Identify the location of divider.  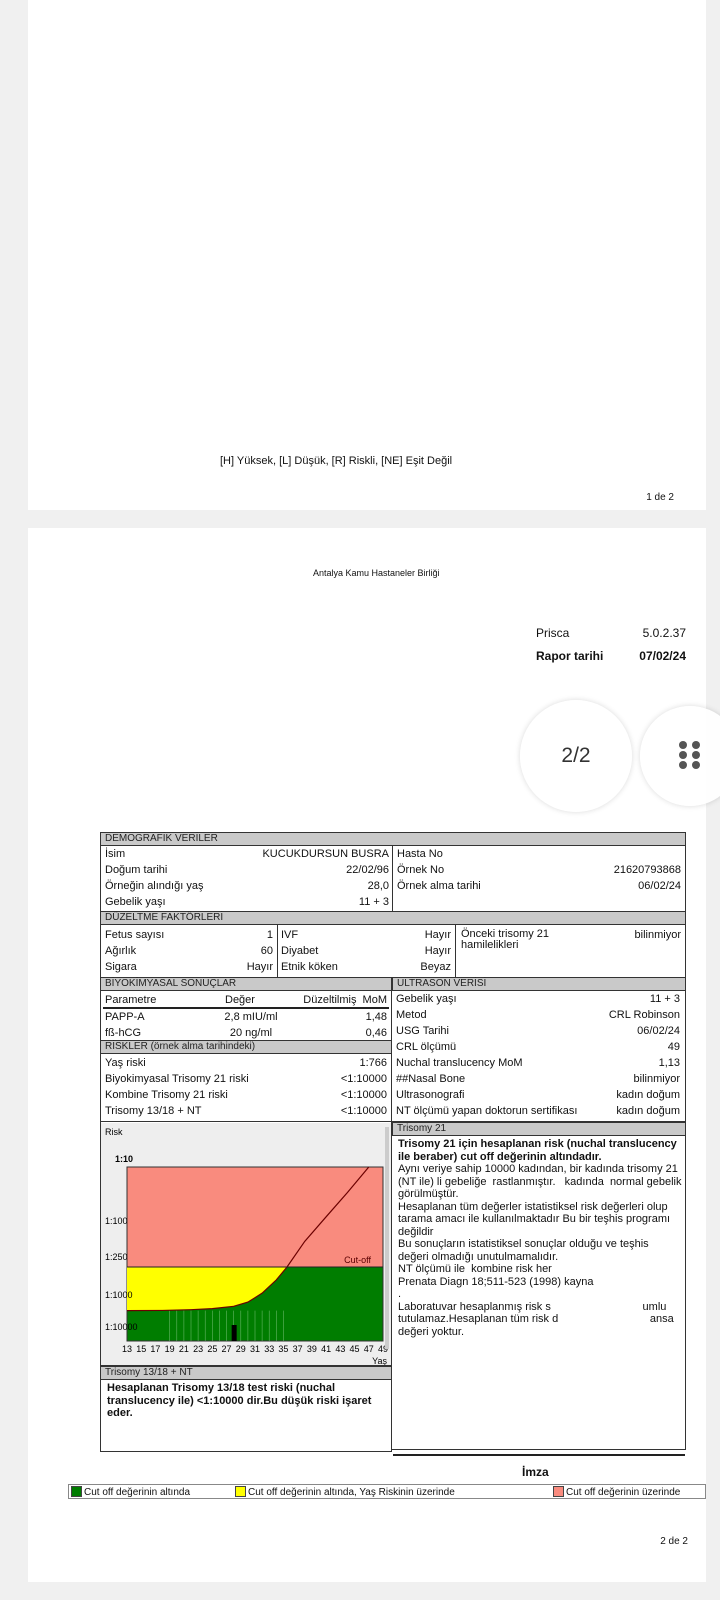
(392, 878).